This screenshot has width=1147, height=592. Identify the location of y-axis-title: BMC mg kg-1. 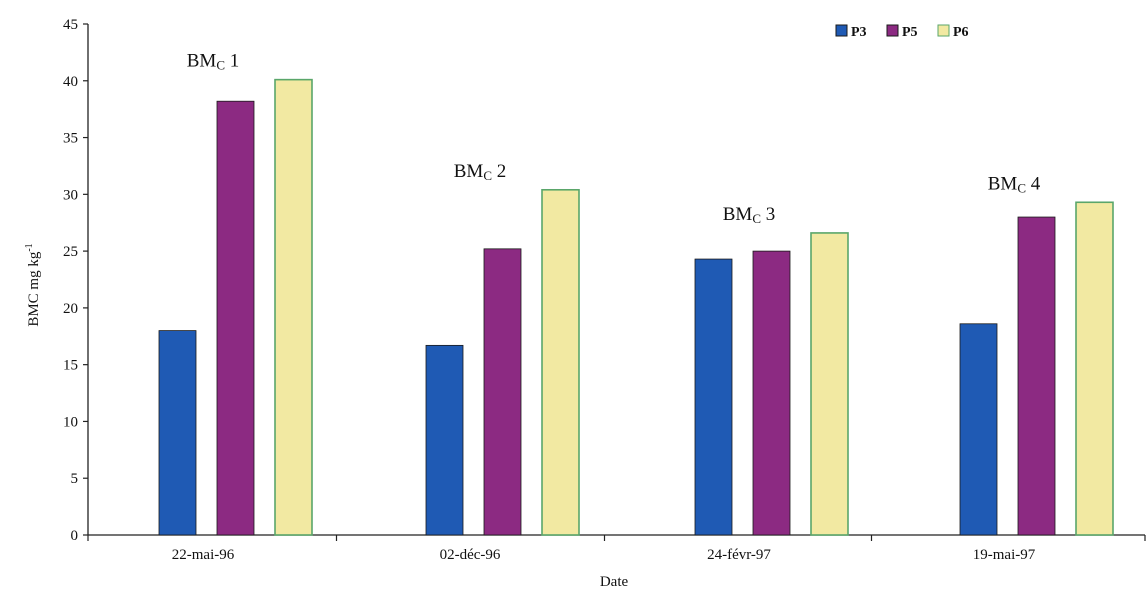
(33, 284).